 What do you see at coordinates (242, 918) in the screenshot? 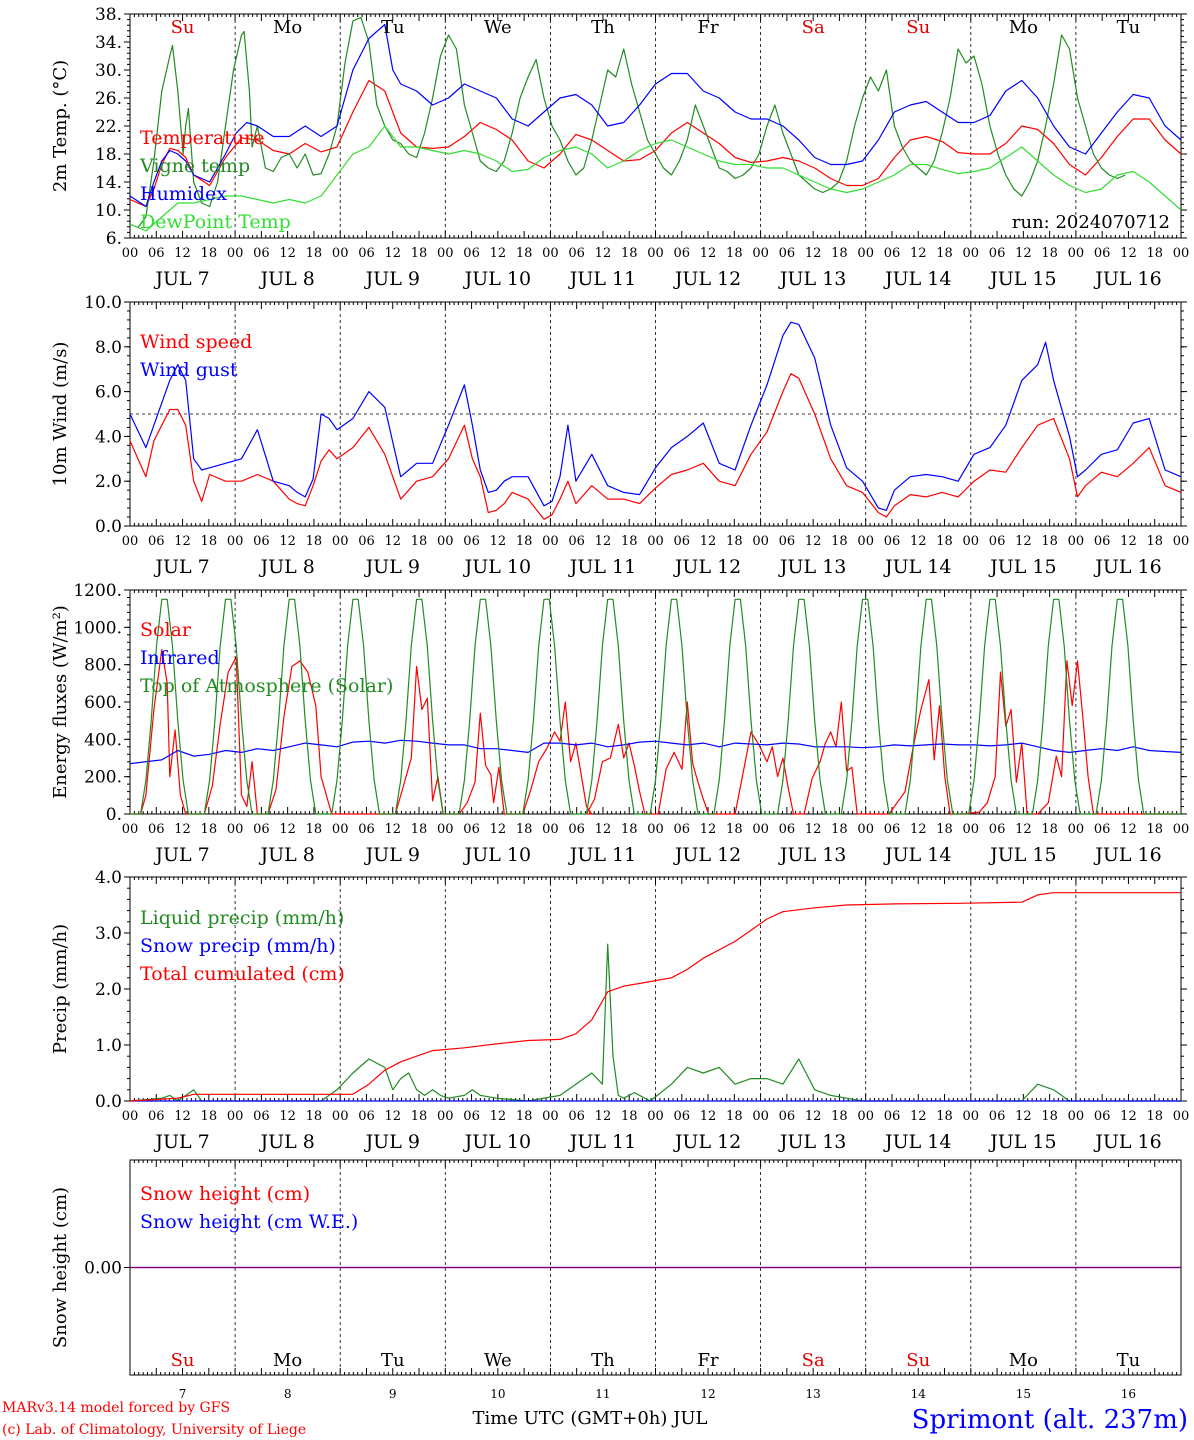
I see `legend-entry: Liquid precip (mm/h)` at bounding box center [242, 918].